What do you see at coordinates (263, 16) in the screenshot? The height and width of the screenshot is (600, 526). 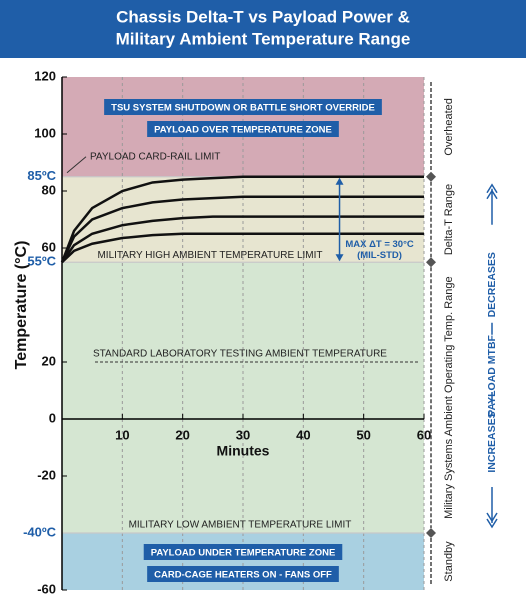 I see `chart-title: Chassis Delta-T vs Payload Power &` at bounding box center [263, 16].